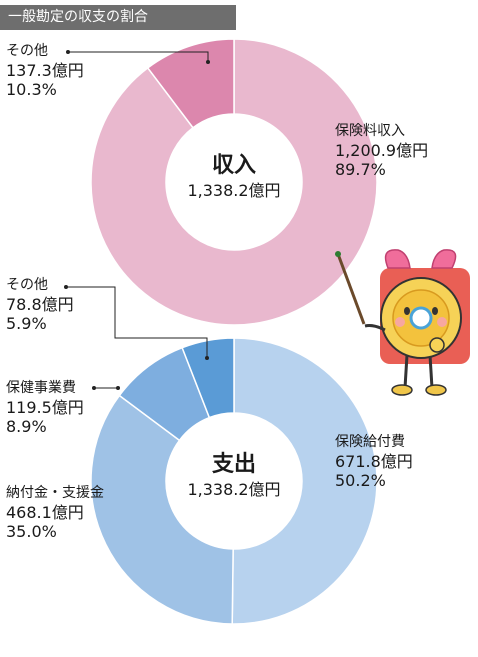 The width and height of the screenshot is (478, 657). Describe the element at coordinates (55, 493) in the screenshot. I see `slice-label: 納付金・支援金` at that location.